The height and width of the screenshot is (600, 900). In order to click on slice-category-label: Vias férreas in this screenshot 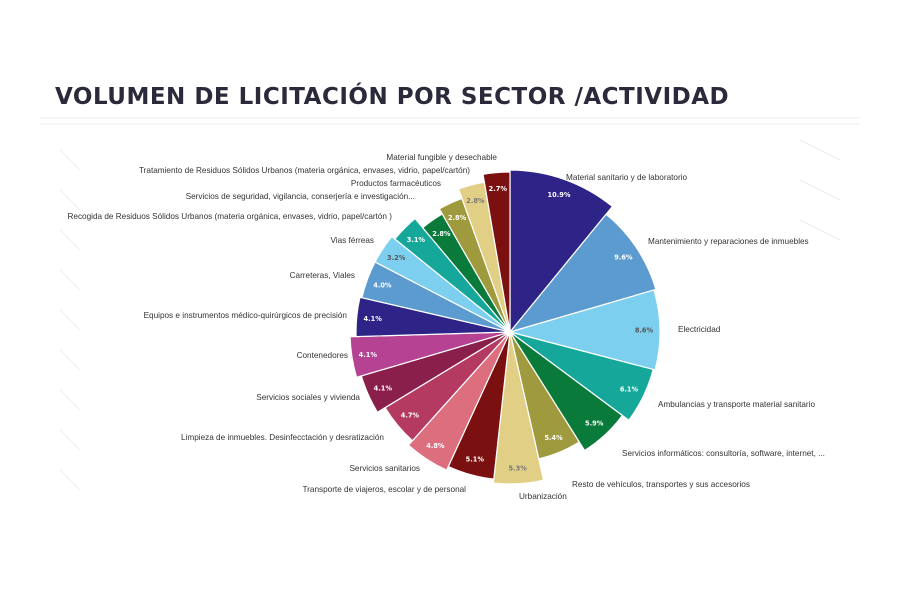, I will do `click(352, 240)`.